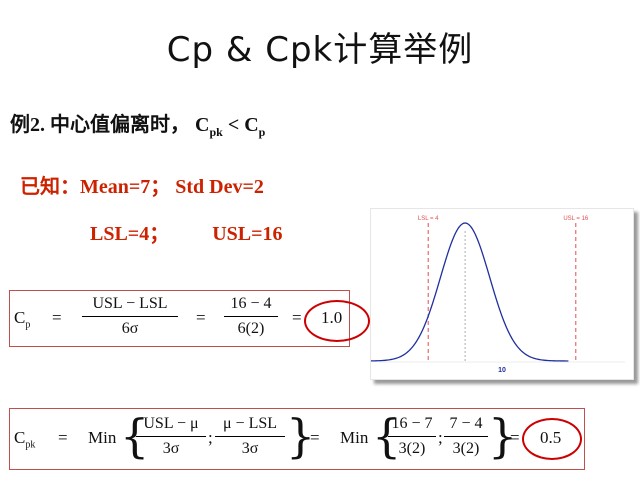 The width and height of the screenshot is (640, 481). What do you see at coordinates (412, 423) in the screenshot?
I see `fraction-numerator: 16 − 7` at bounding box center [412, 423].